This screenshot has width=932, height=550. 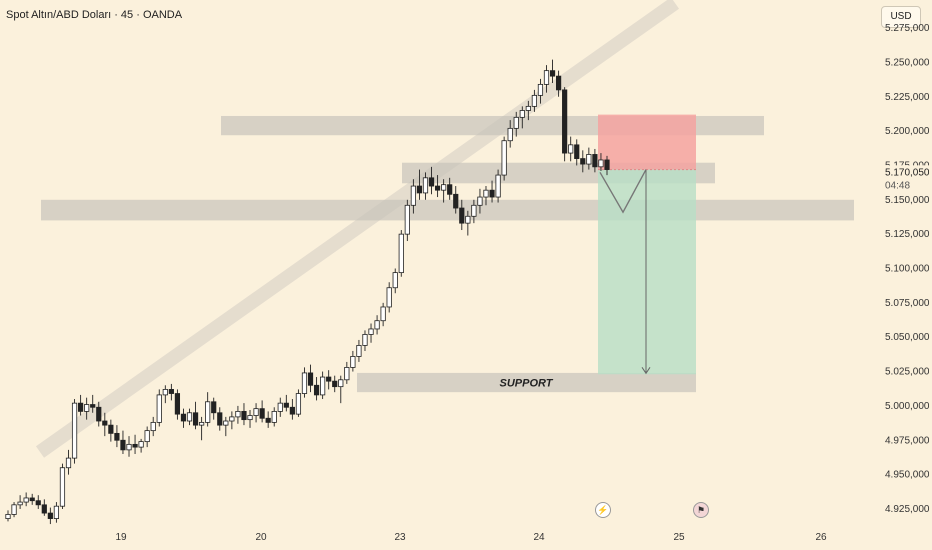 What do you see at coordinates (907, 172) in the screenshot?
I see `current-price: 5.170,050` at bounding box center [907, 172].